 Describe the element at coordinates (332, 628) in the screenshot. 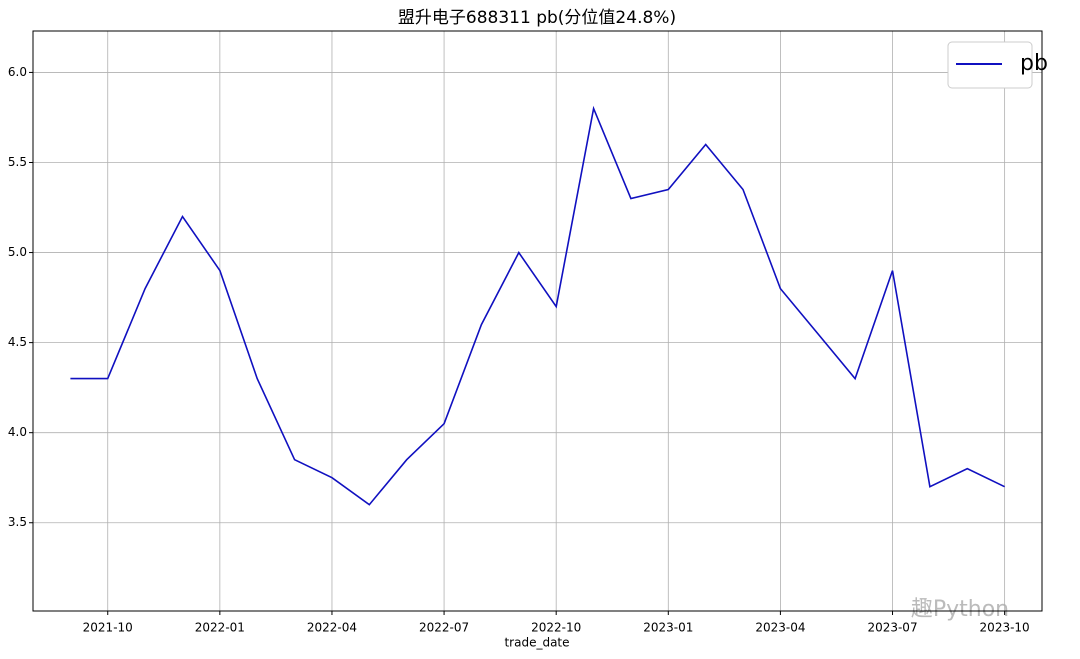

I see `x-tick-label: 2022-04` at that location.